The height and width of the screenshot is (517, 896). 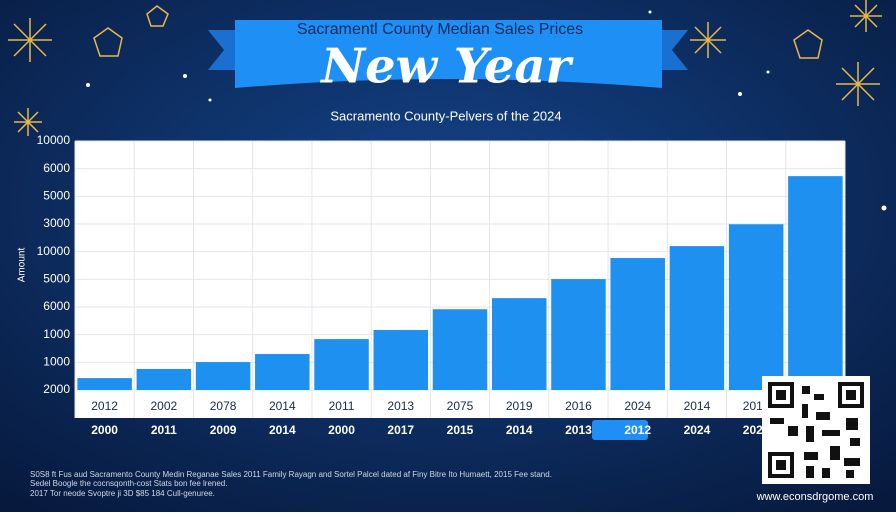 I want to click on x-tick-label-secondary: 2009, so click(x=223, y=430).